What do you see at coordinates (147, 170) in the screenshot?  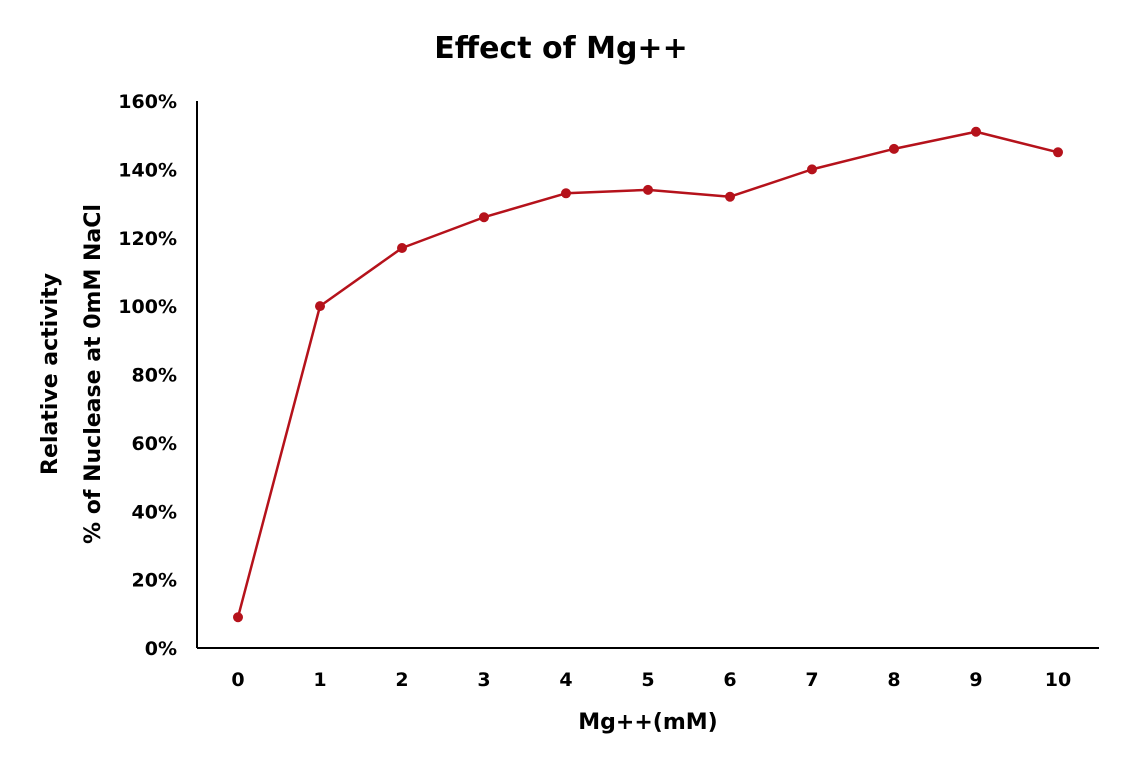 I see `y-tick-label: 140%` at bounding box center [147, 170].